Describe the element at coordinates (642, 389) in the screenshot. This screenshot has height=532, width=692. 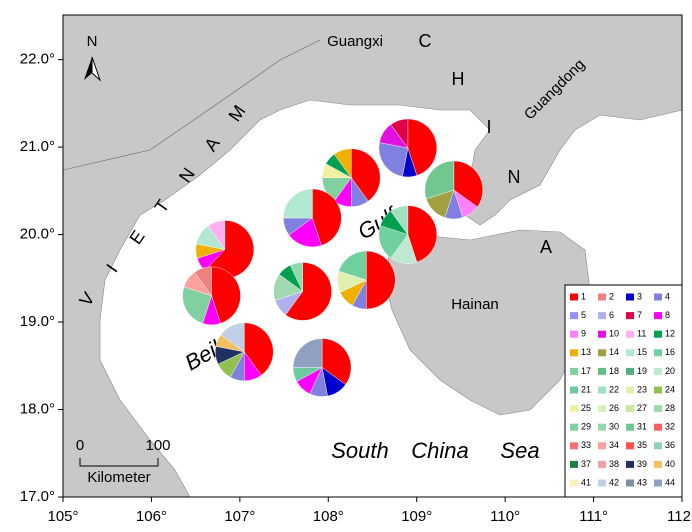
I see `legend-label: 23` at that location.